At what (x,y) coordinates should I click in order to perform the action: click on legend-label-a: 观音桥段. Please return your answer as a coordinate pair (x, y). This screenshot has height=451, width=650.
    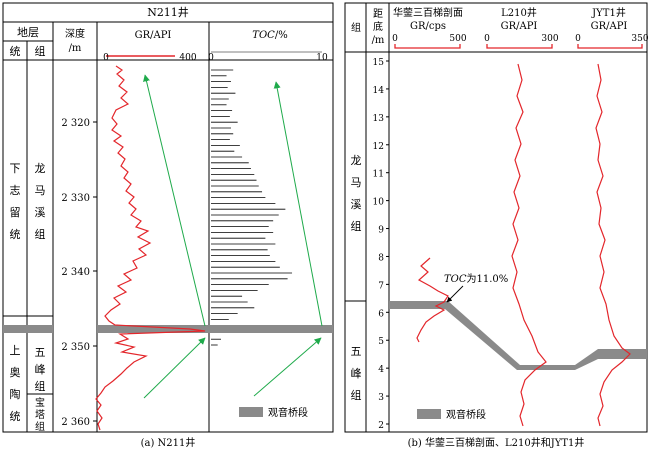
    Looking at the image, I should click on (288, 412).